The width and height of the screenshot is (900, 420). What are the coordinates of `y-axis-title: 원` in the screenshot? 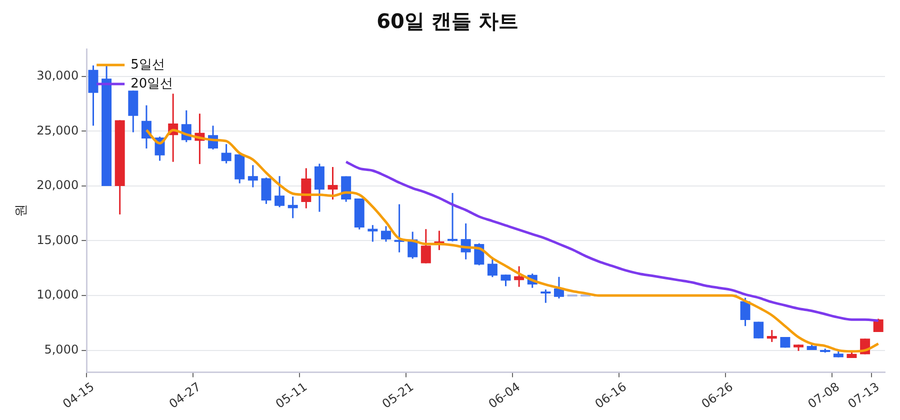 It's located at (22, 211).